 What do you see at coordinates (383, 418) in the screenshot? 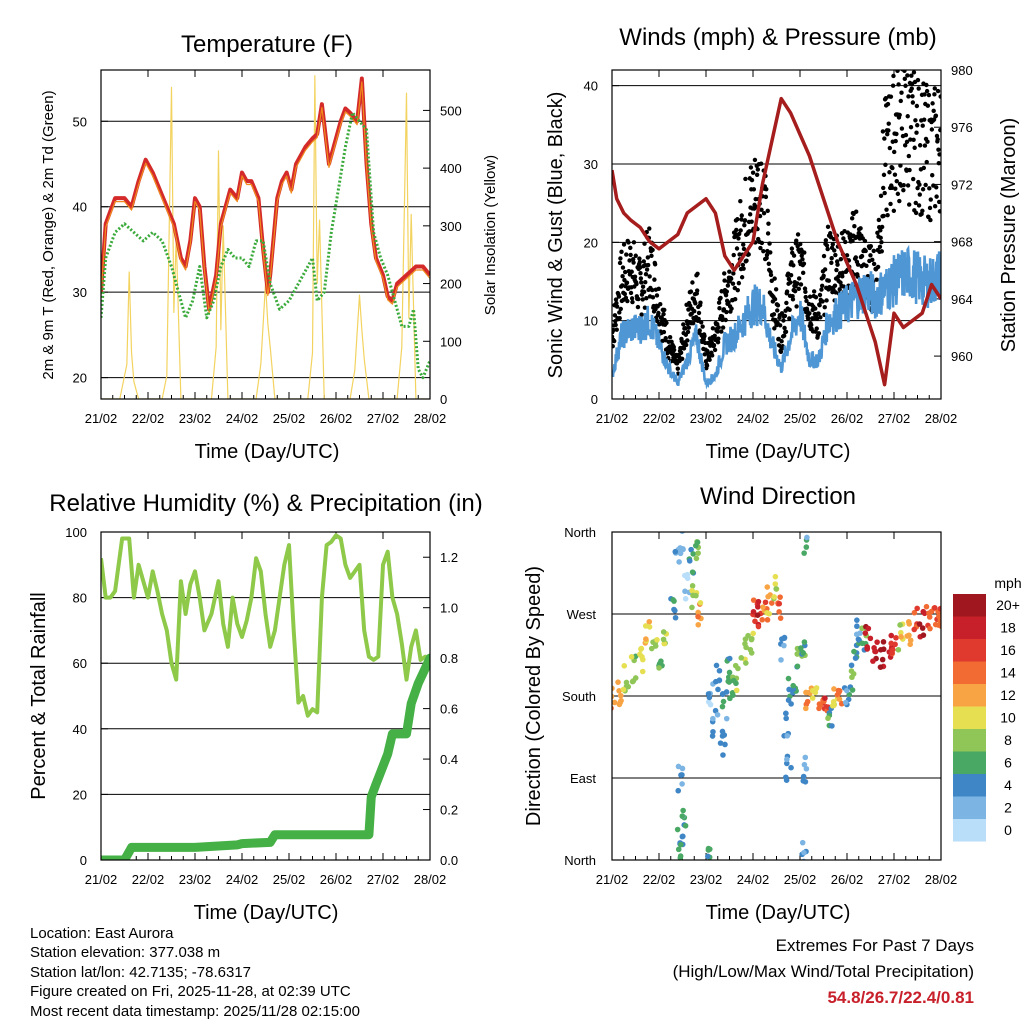
I see `x-tick-label: 27/02` at bounding box center [383, 418].